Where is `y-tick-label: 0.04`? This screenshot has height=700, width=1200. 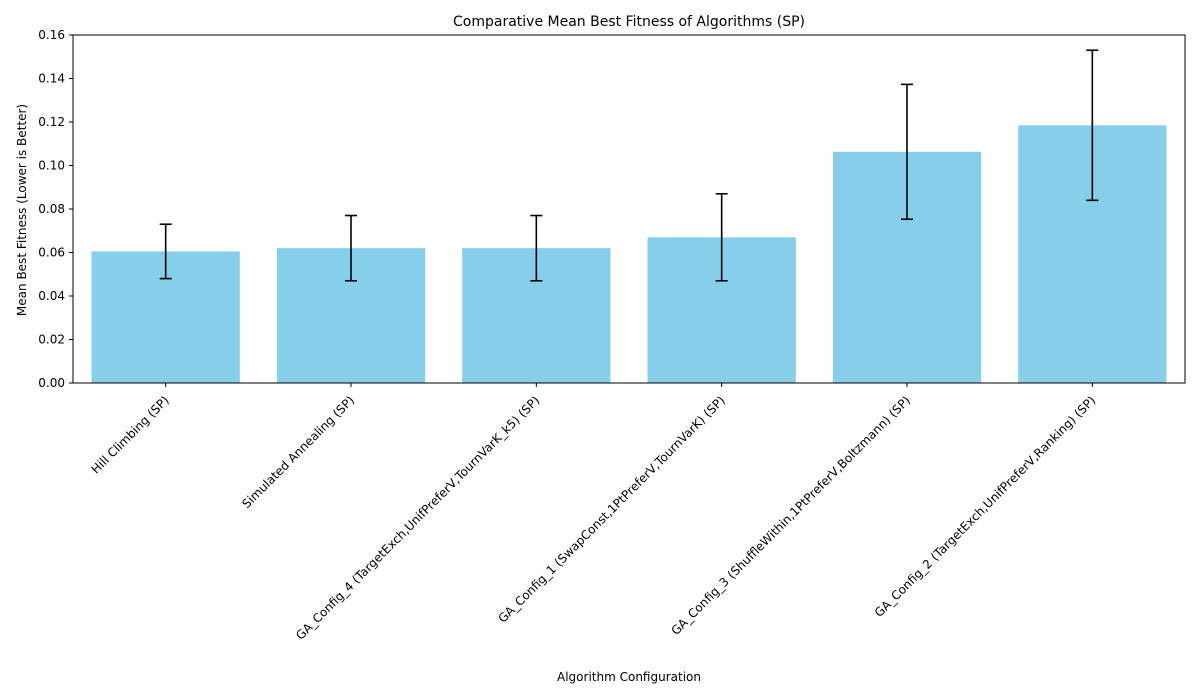 y-tick-label: 0.04 is located at coordinates (51, 296).